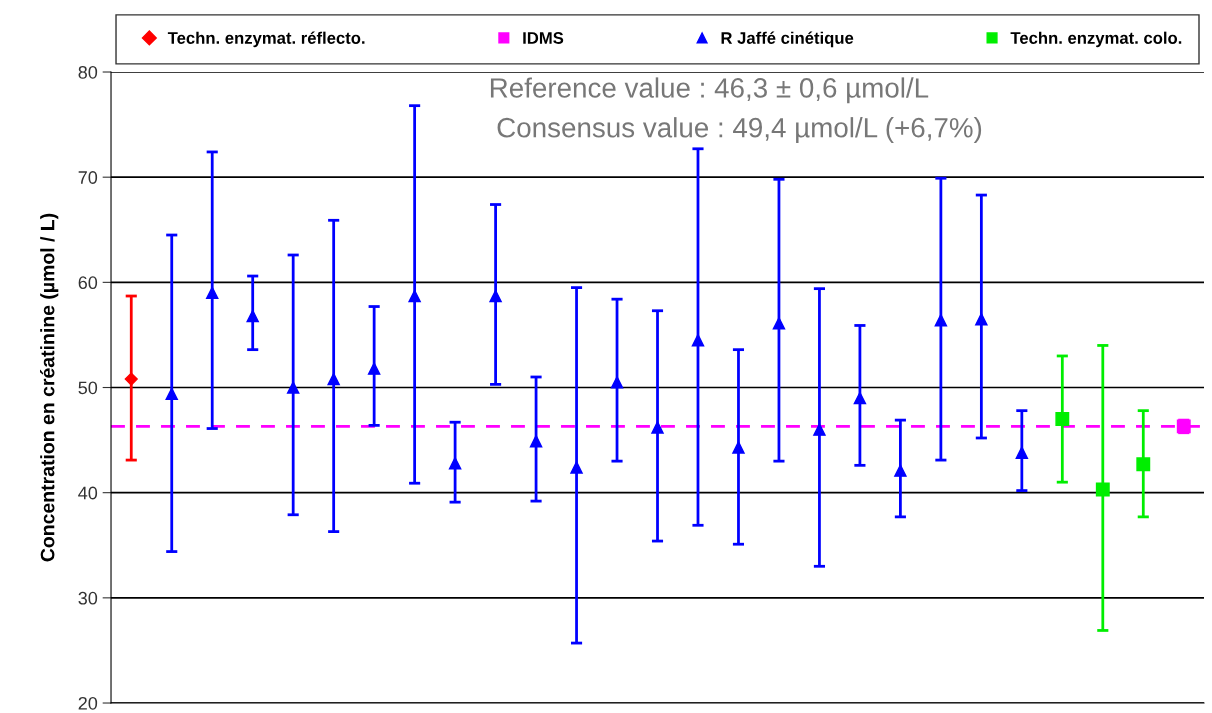 This screenshot has width=1212, height=713. Describe the element at coordinates (266, 39) in the screenshot. I see `legend-label: Techn. enzymat. réflecto.` at that location.